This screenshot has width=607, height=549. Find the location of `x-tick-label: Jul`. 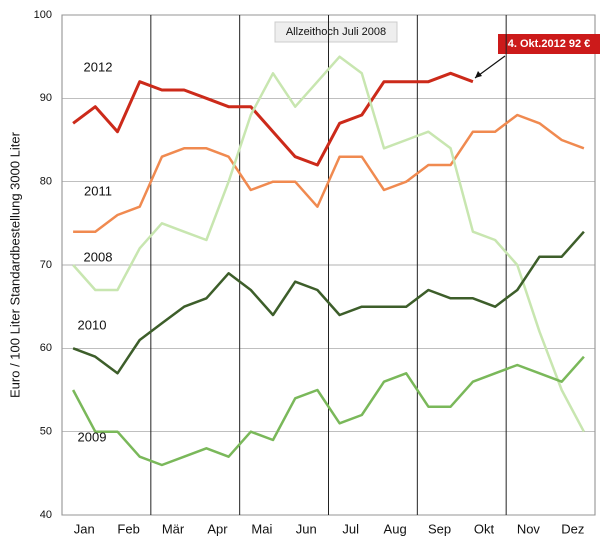

x-tick-label: Jul is located at coordinates (350, 528).